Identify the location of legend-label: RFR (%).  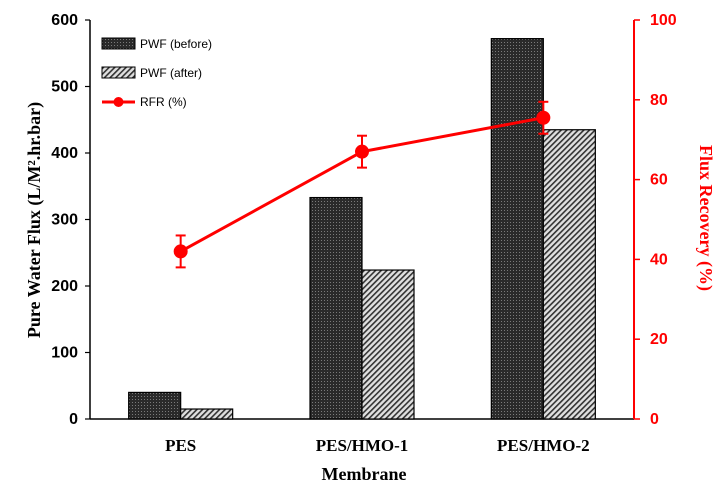
(163, 102).